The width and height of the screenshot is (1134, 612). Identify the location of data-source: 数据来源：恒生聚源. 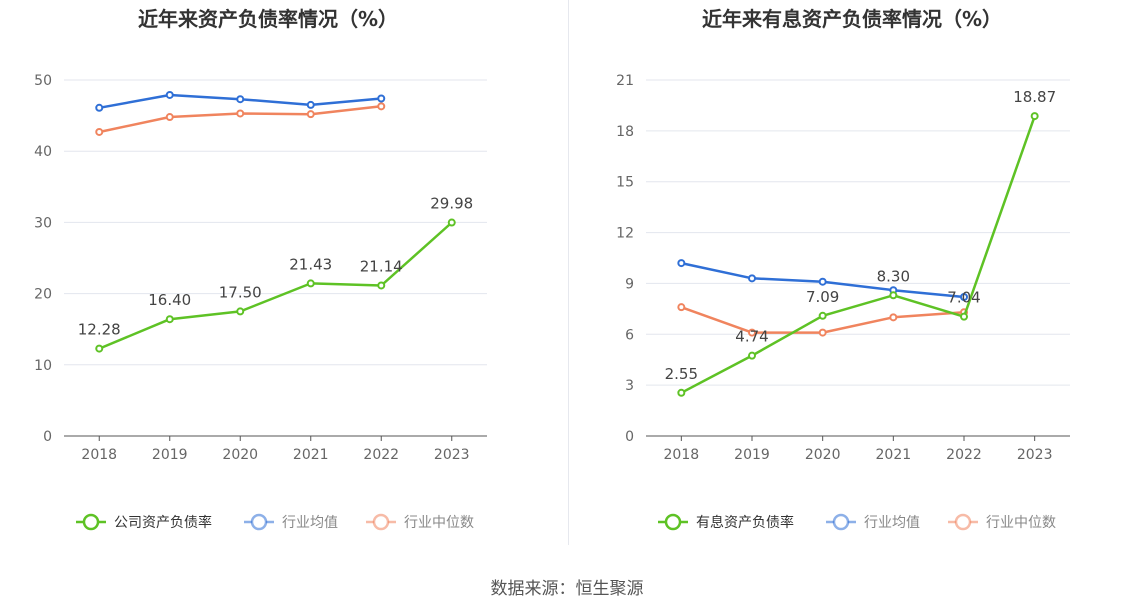
(567, 589).